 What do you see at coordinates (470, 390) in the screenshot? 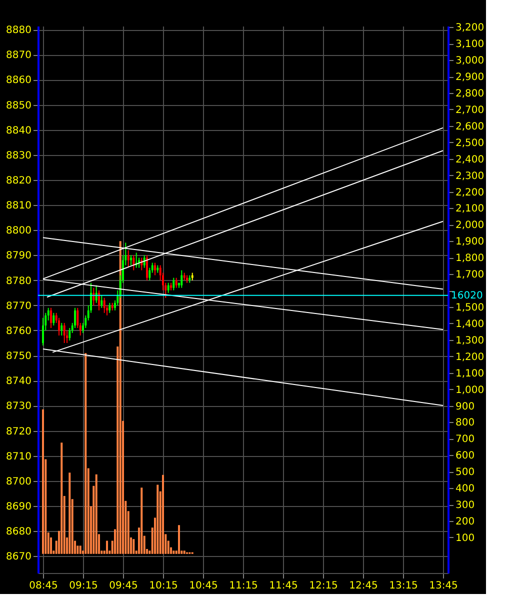
I see `y2-tick-label: 1,000` at bounding box center [470, 390].